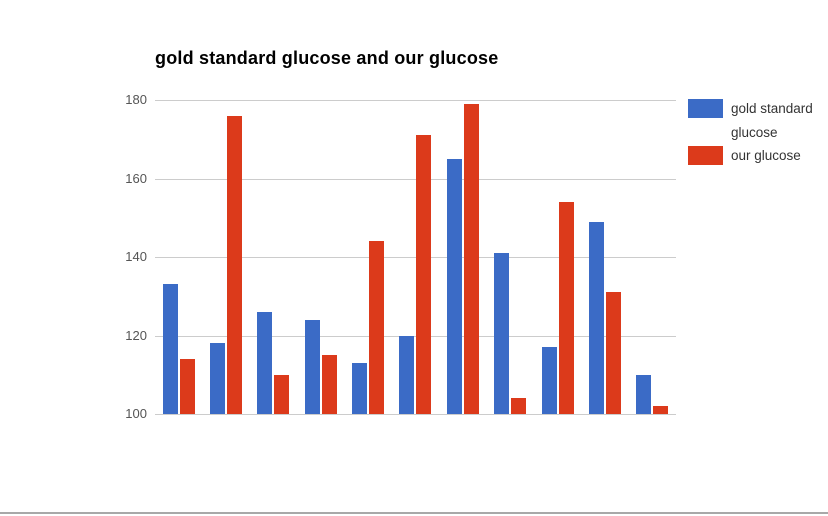 The image size is (828, 516). I want to click on window-bottom-edge, so click(414, 513).